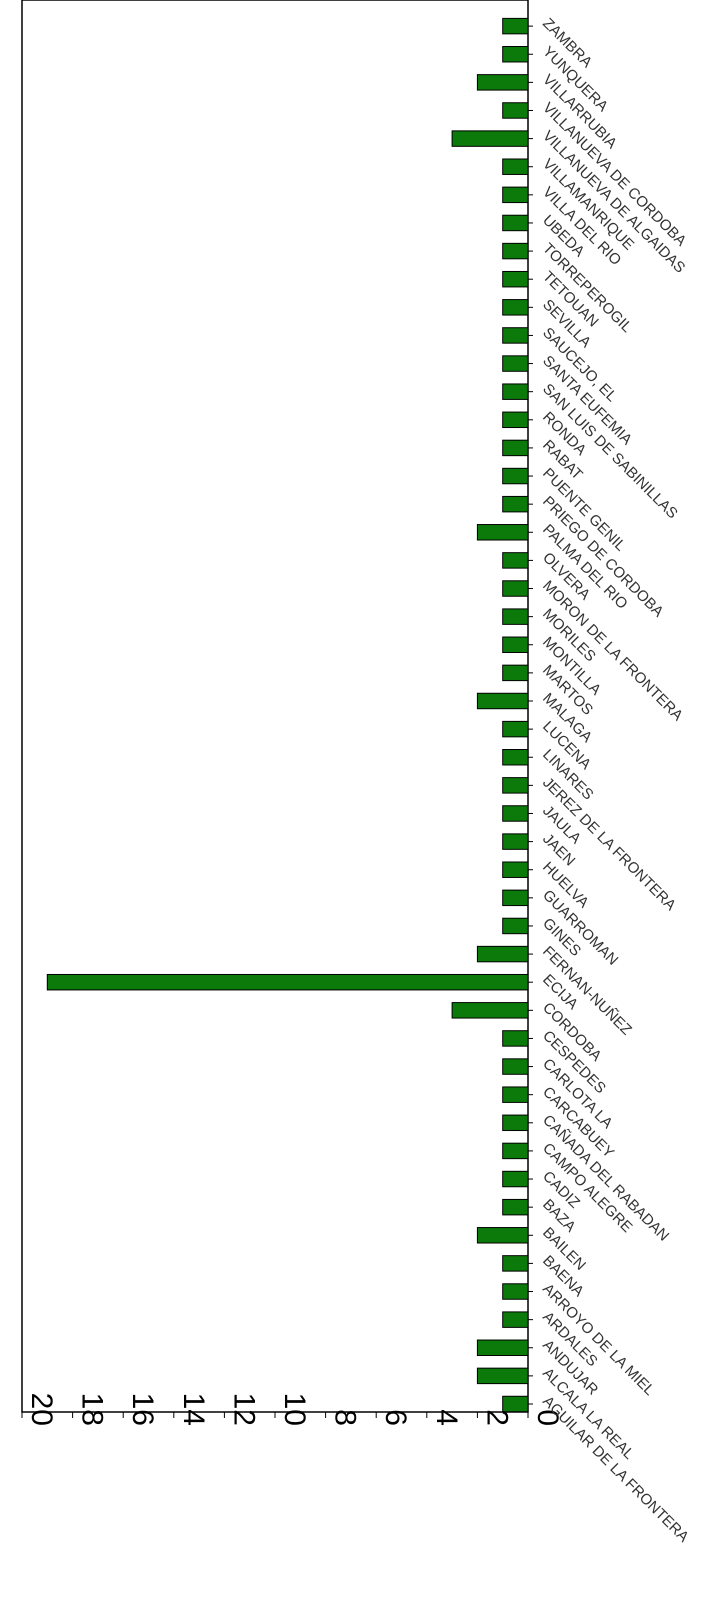 The image size is (717, 1618). Describe the element at coordinates (345, 1417) in the screenshot. I see `value-tick-label: 8` at that location.